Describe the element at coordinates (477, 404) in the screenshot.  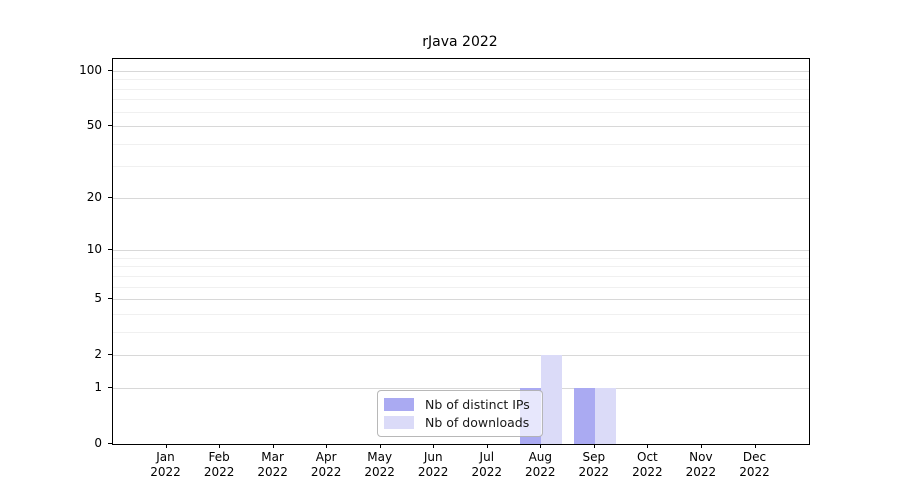
I see `legend-label: Nb of distinct IPs` at that location.